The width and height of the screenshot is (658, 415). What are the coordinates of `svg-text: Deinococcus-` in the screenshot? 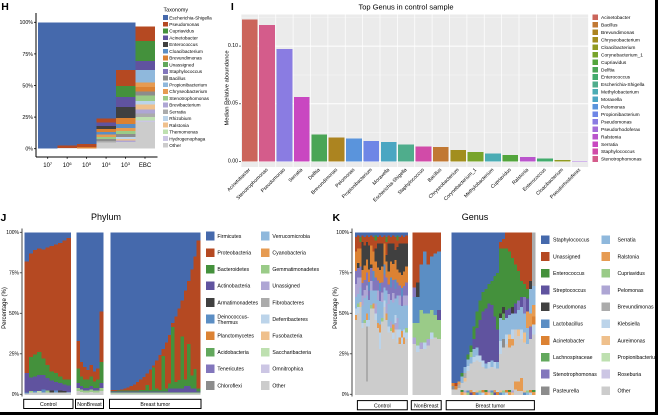 It's located at (233, 318).